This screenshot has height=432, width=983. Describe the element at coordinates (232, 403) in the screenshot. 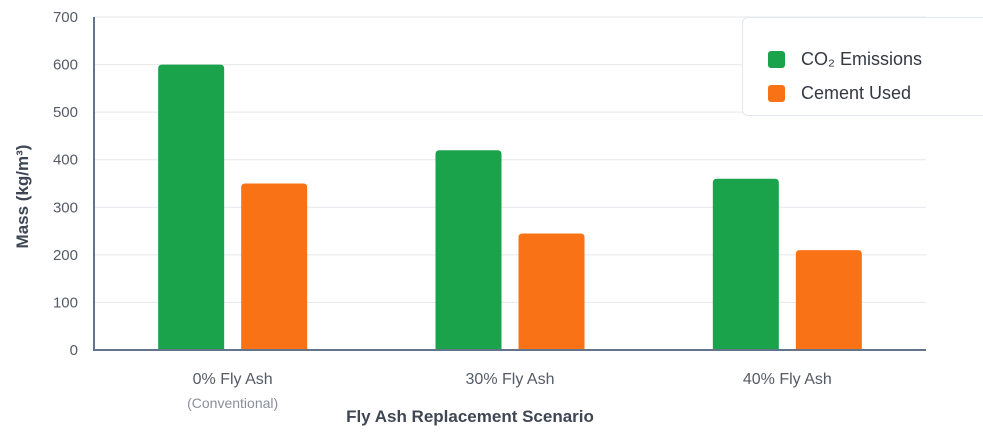

I see `x-tick-sublabel-0: (Conventional)` at that location.